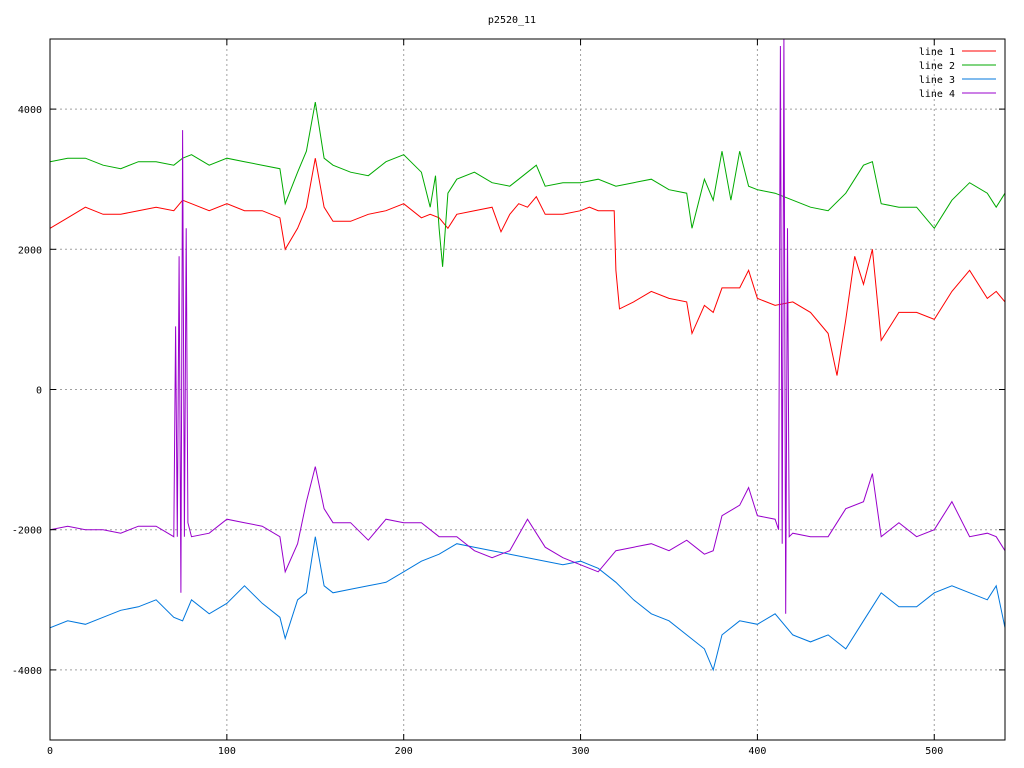 This screenshot has height=768, width=1024. What do you see at coordinates (227, 751) in the screenshot?
I see `x-tick-label: 100` at bounding box center [227, 751].